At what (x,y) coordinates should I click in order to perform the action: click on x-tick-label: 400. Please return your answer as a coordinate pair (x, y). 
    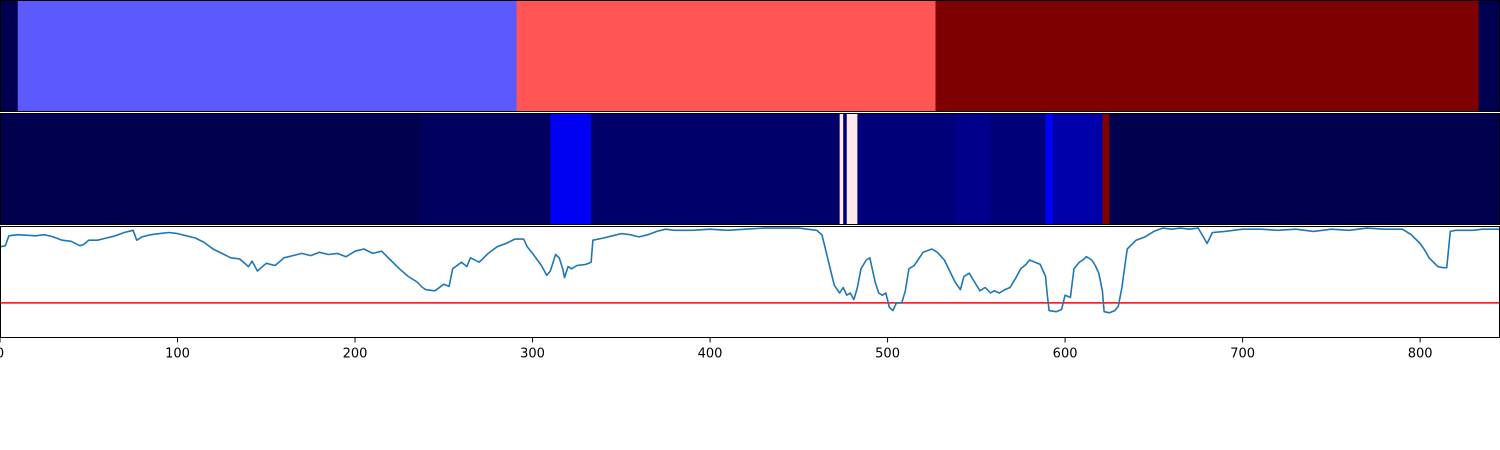
    Looking at the image, I should click on (710, 354).